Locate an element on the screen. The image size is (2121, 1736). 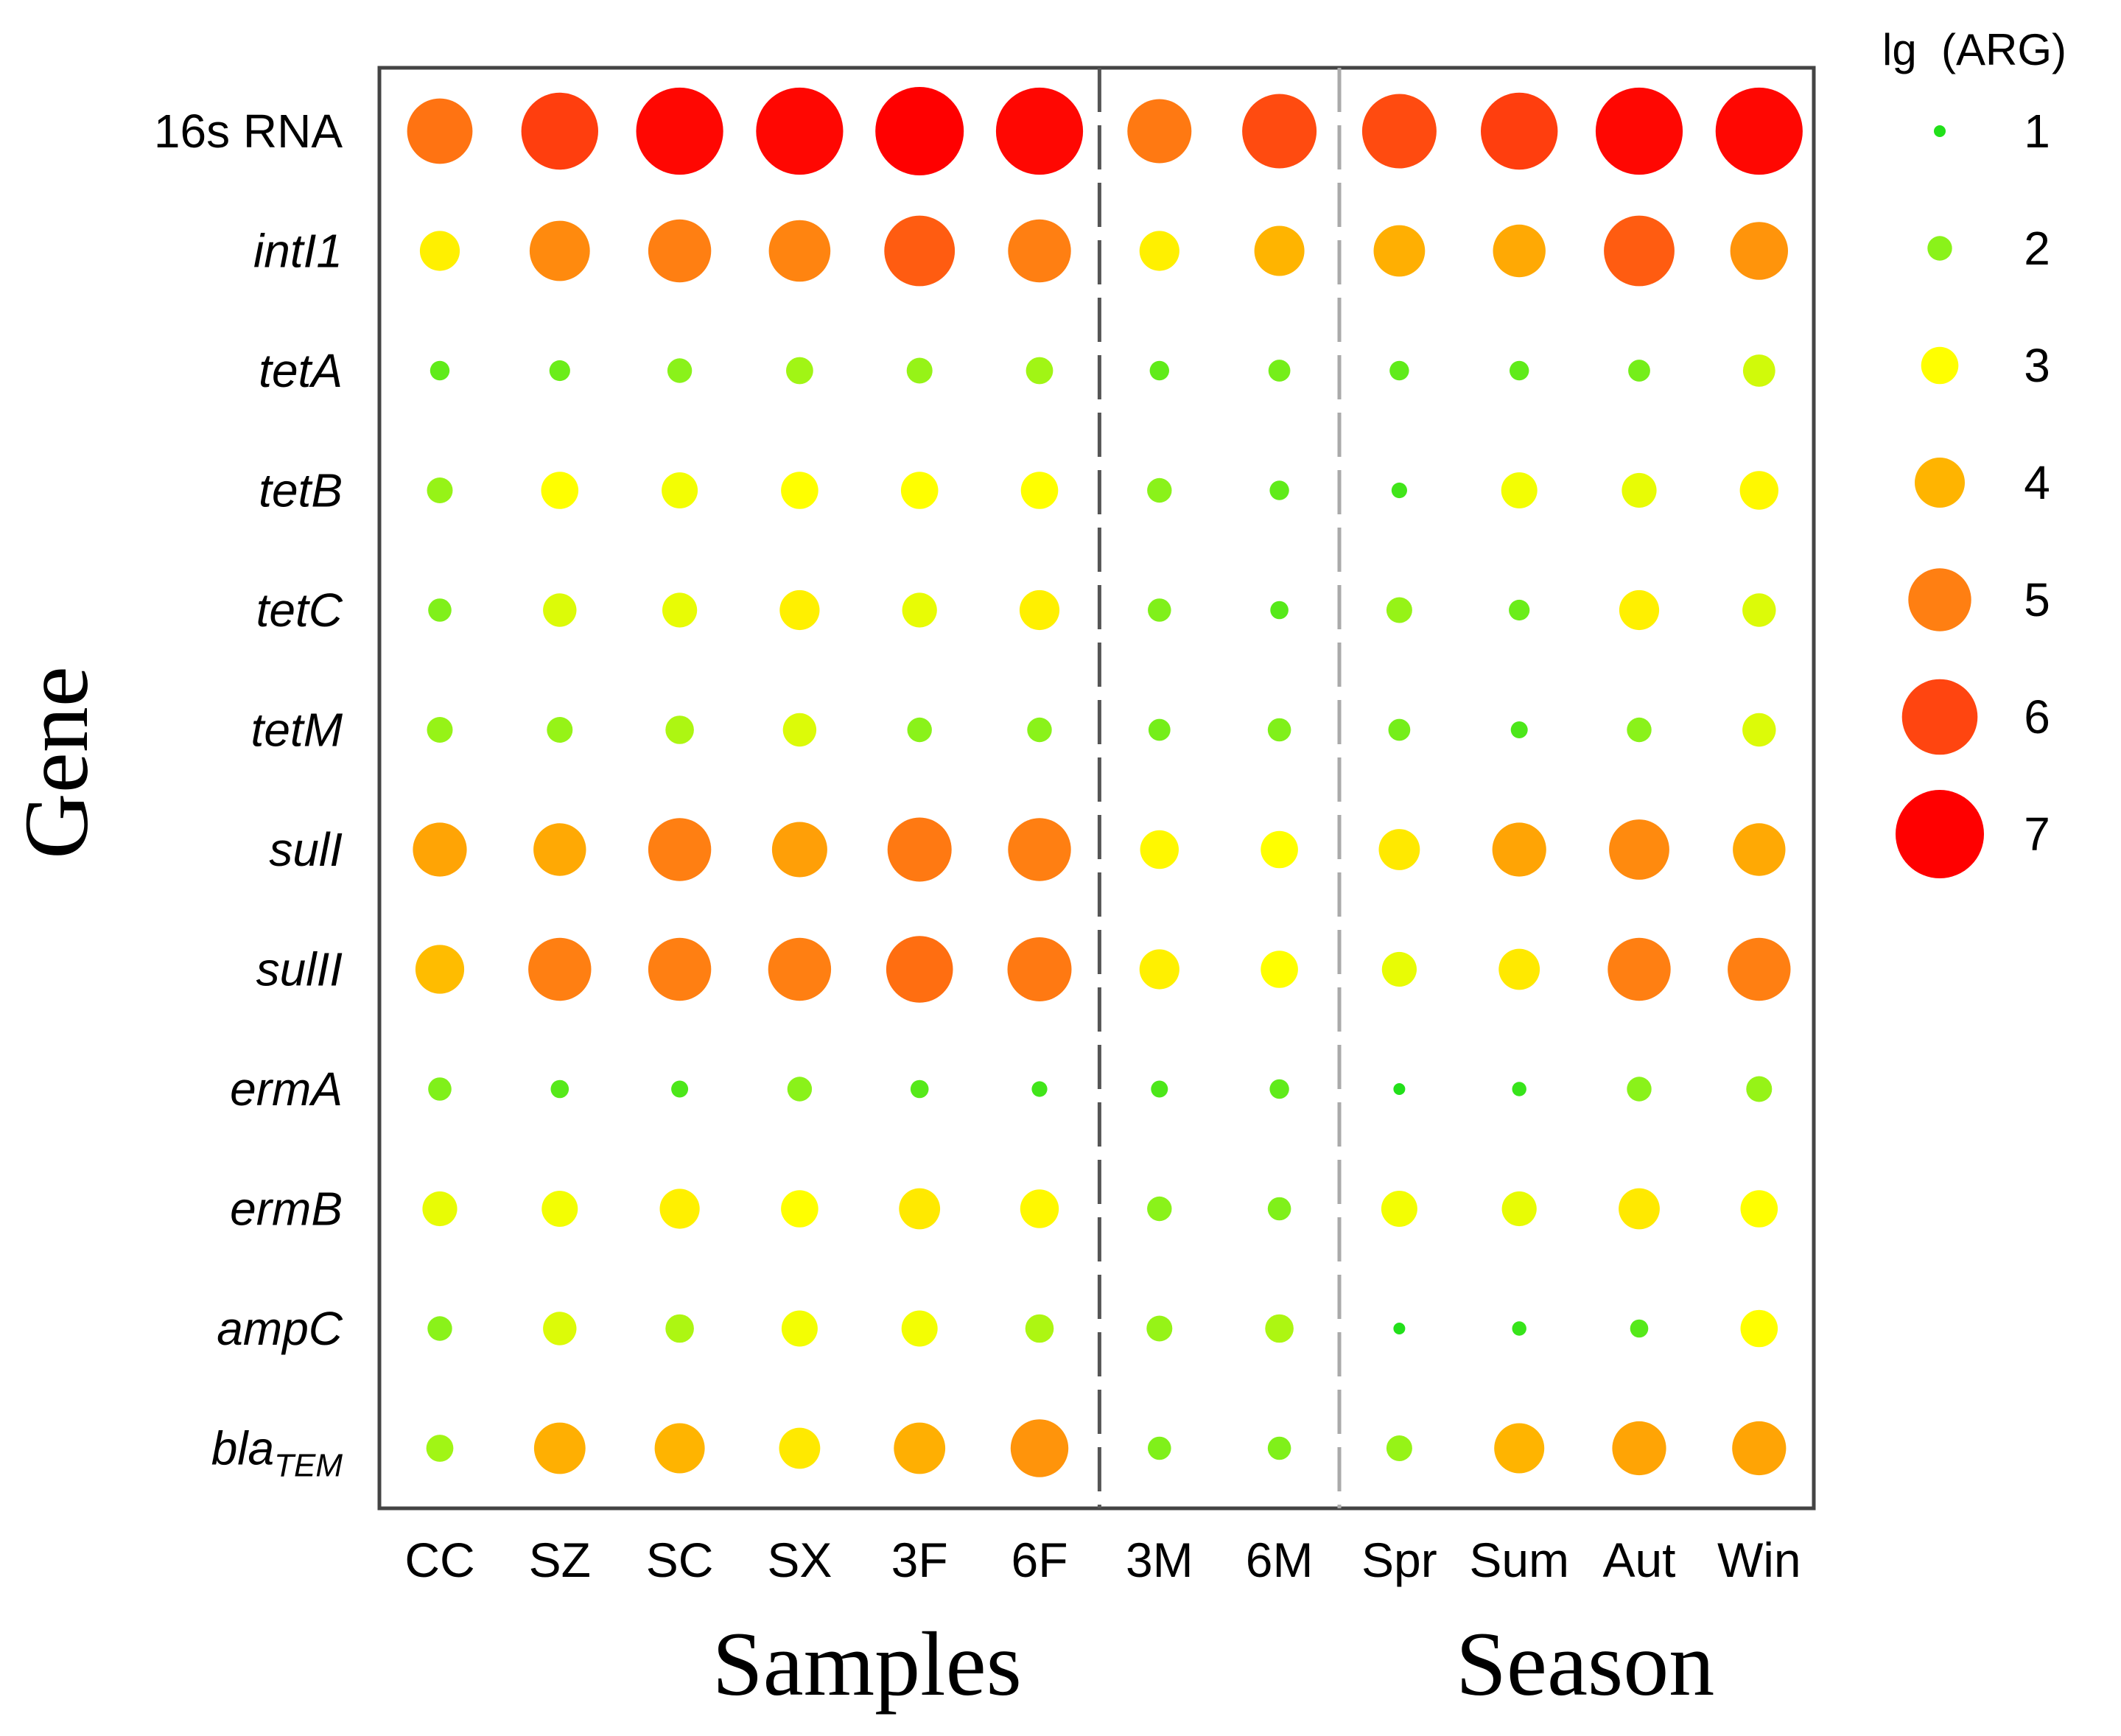
bubble-sulii-cc is located at coordinates (440, 969).